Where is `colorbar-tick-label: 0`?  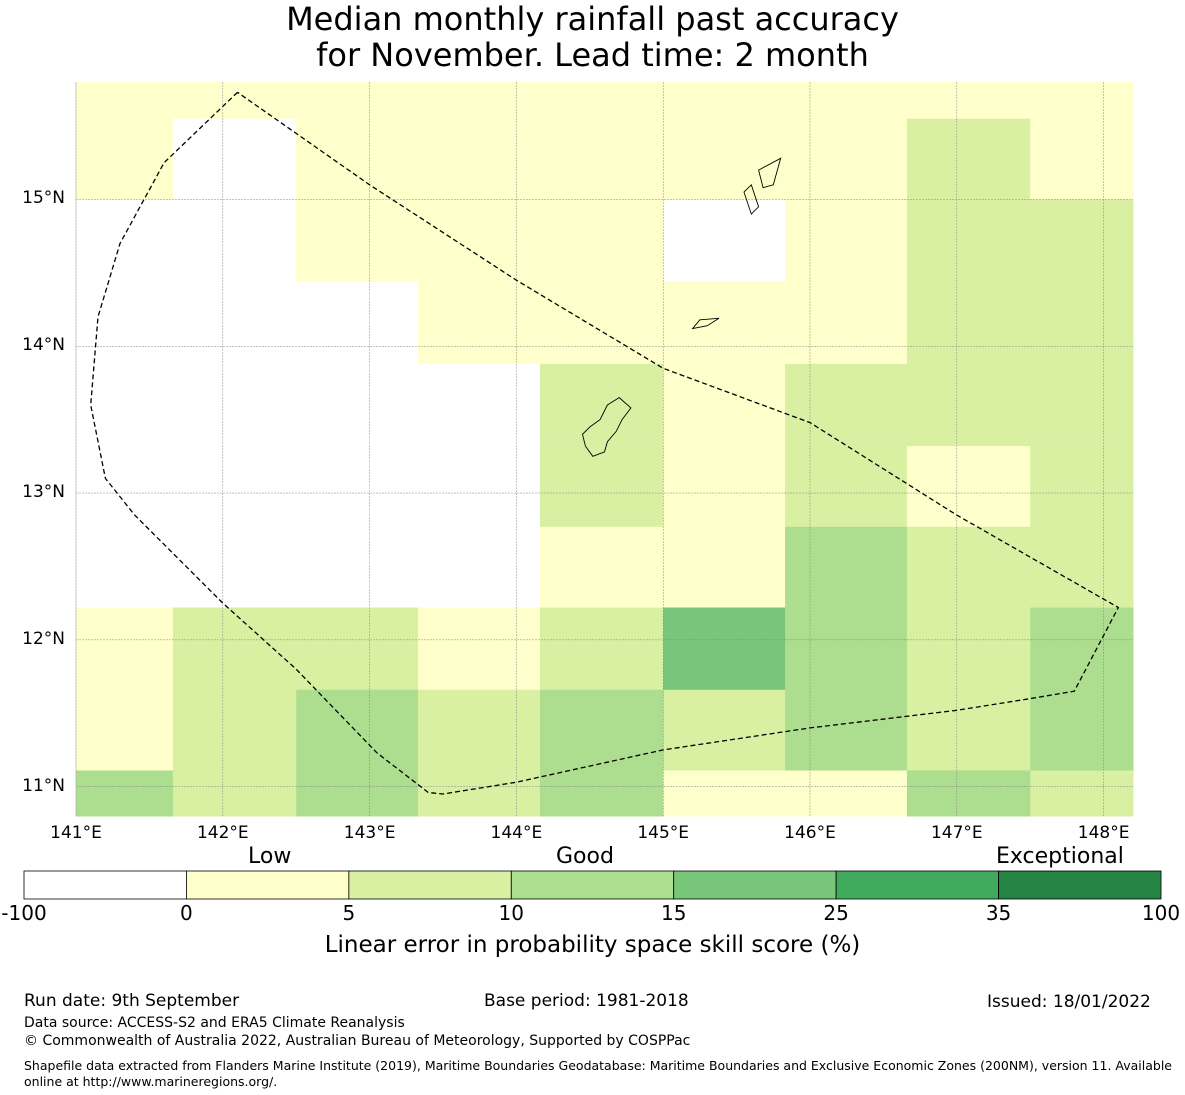 colorbar-tick-label: 0 is located at coordinates (186, 913).